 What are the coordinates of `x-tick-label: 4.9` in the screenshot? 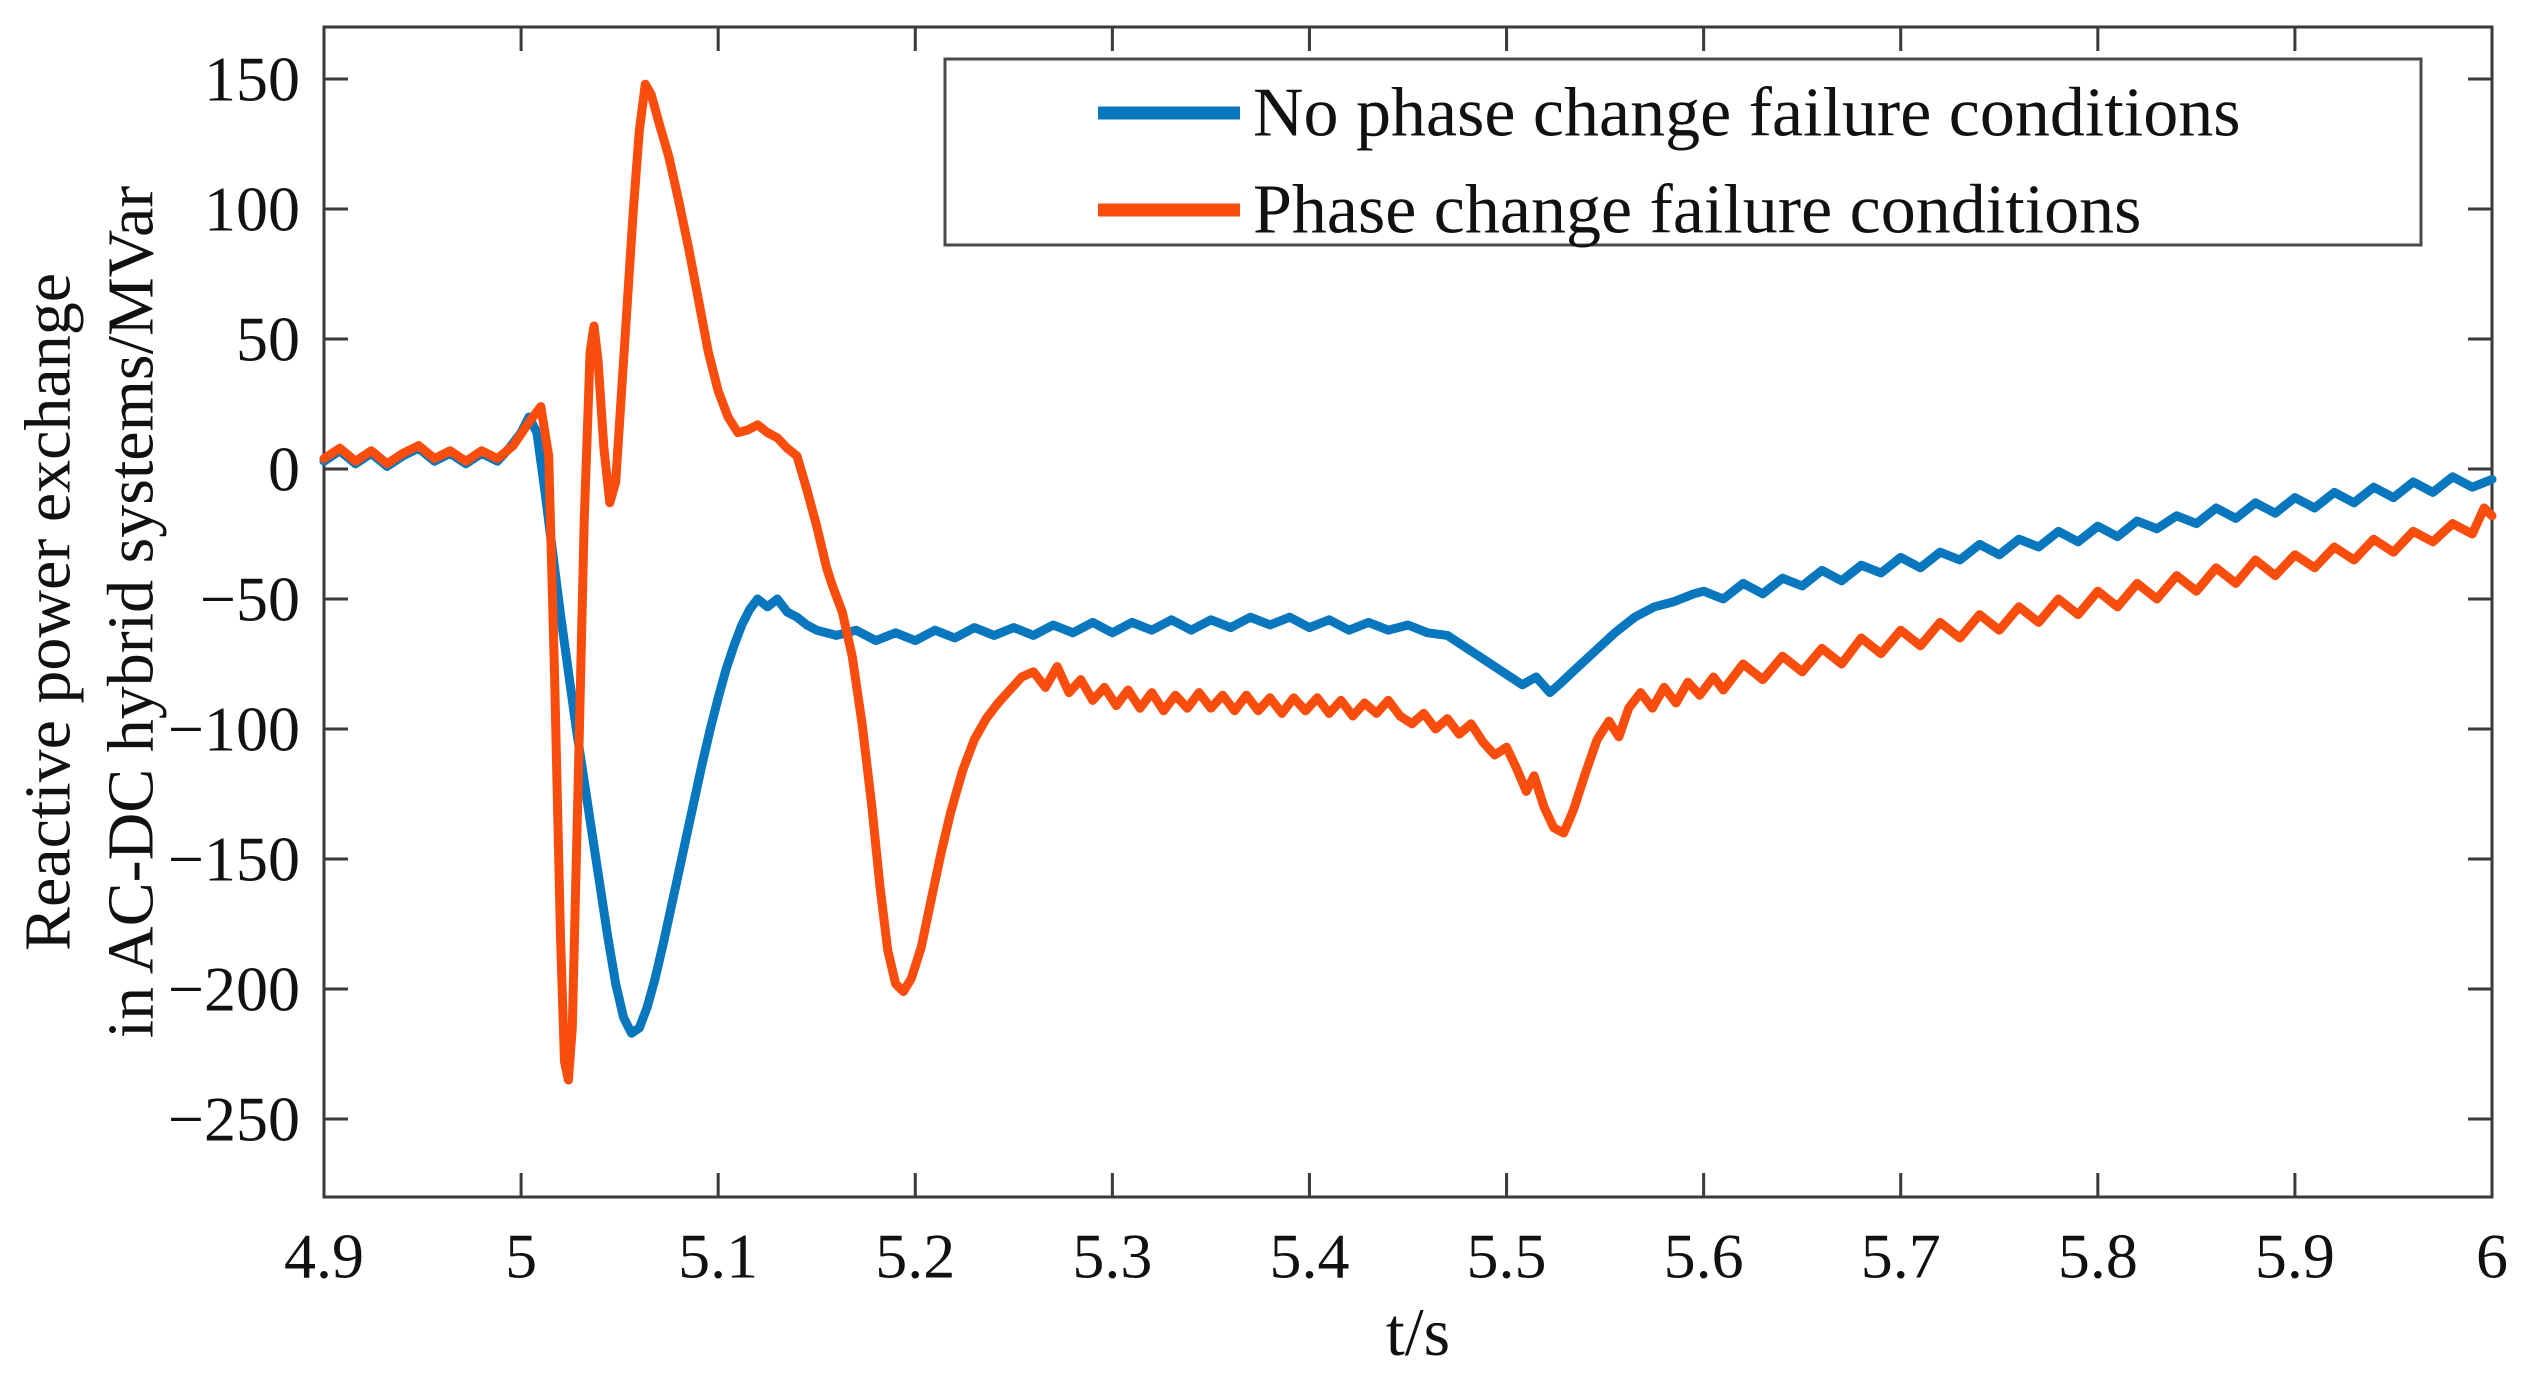 It's located at (324, 1256).